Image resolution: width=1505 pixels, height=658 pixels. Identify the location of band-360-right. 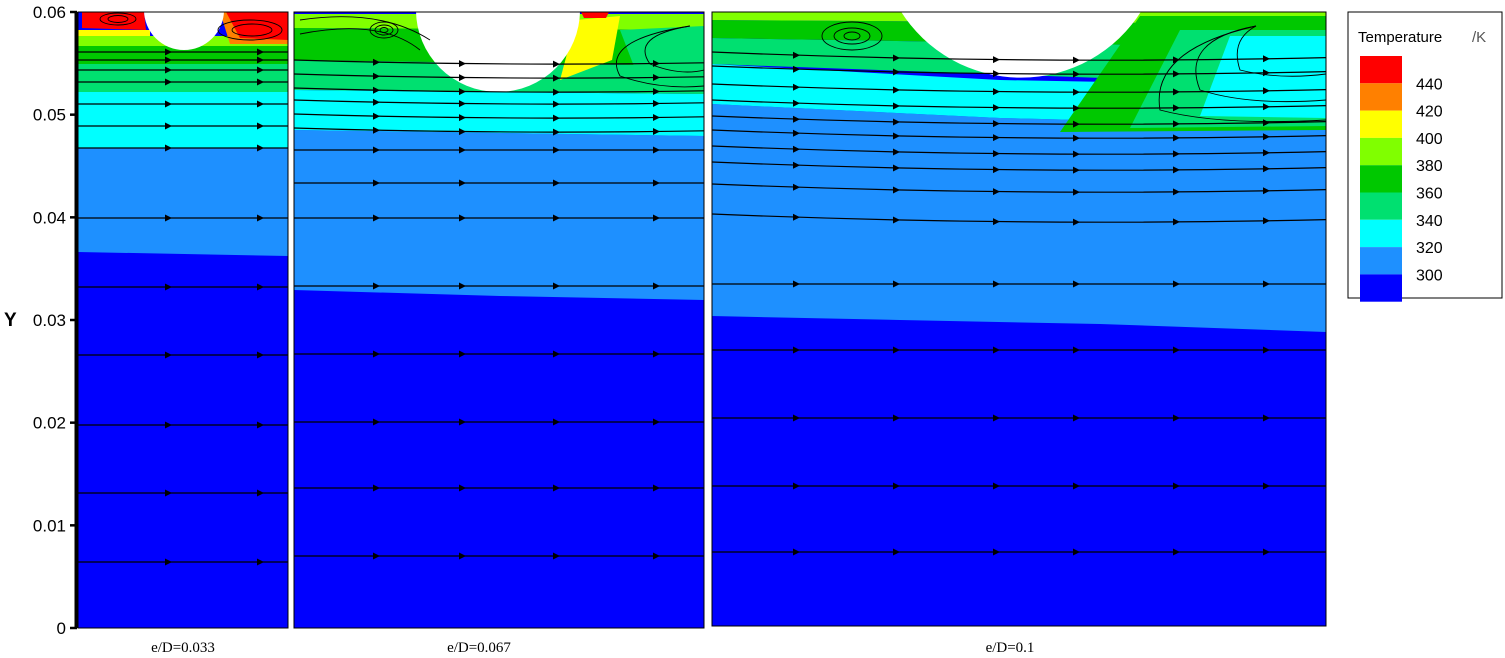
(662, 54).